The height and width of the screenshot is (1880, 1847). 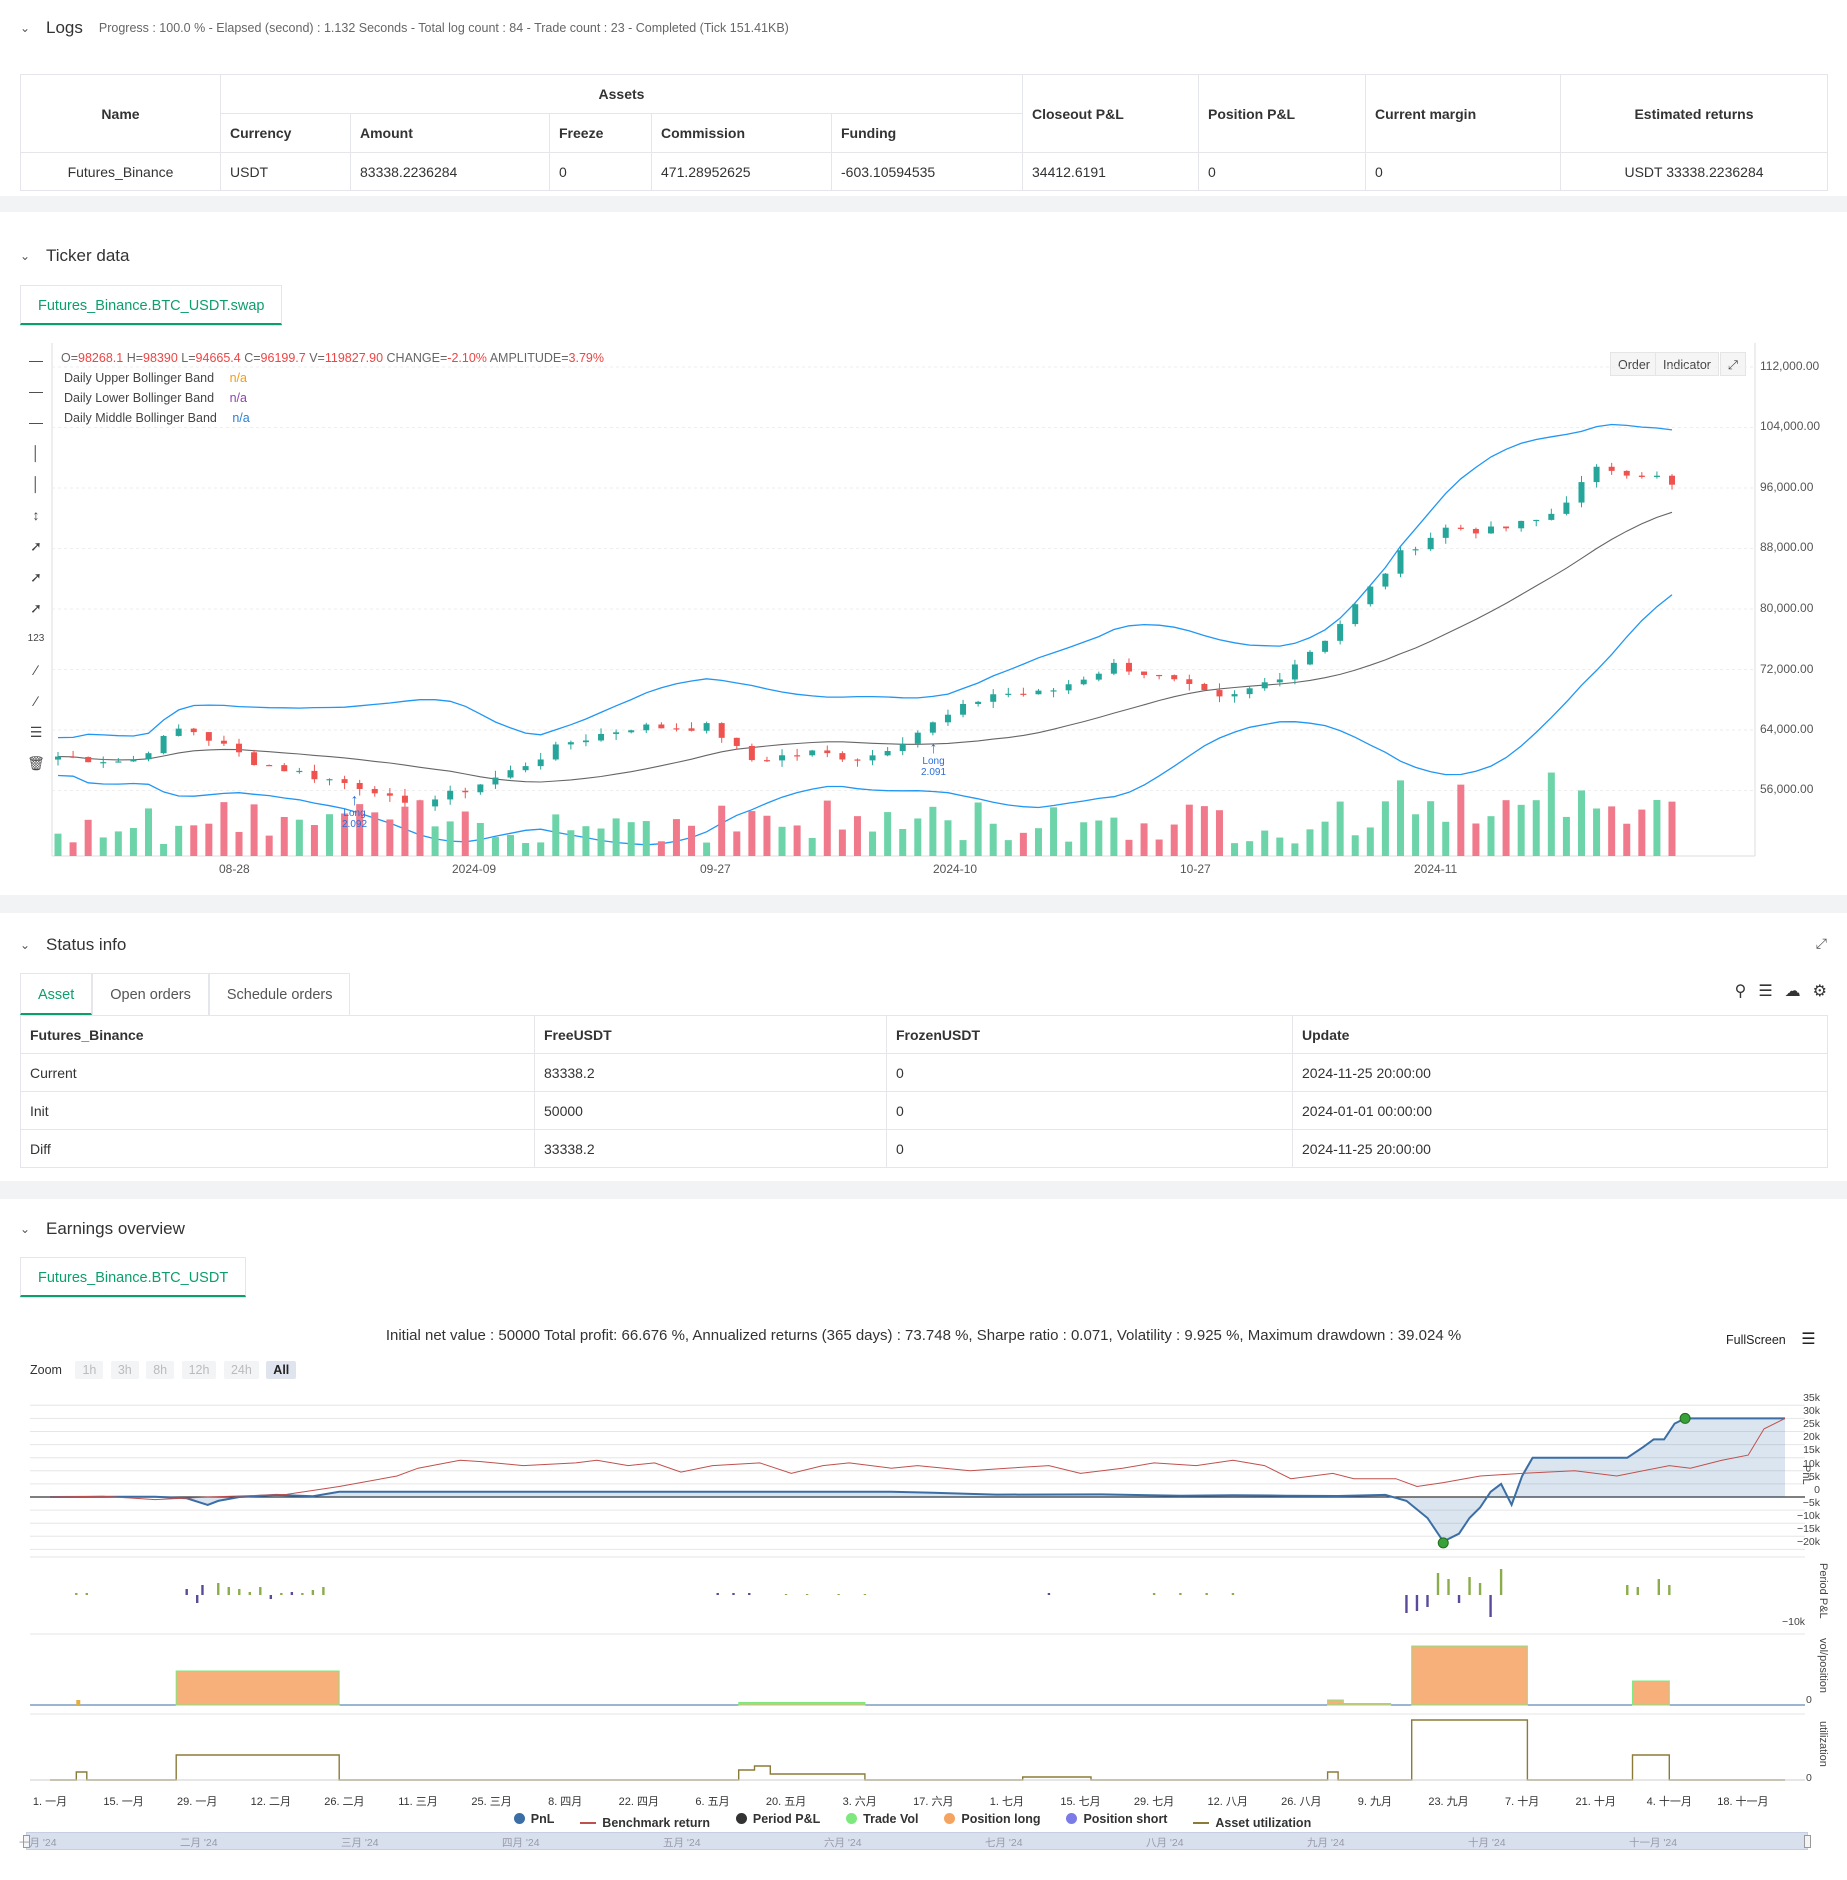 I want to click on legend-asset-utilization: Asset utilization, so click(x=1252, y=1823).